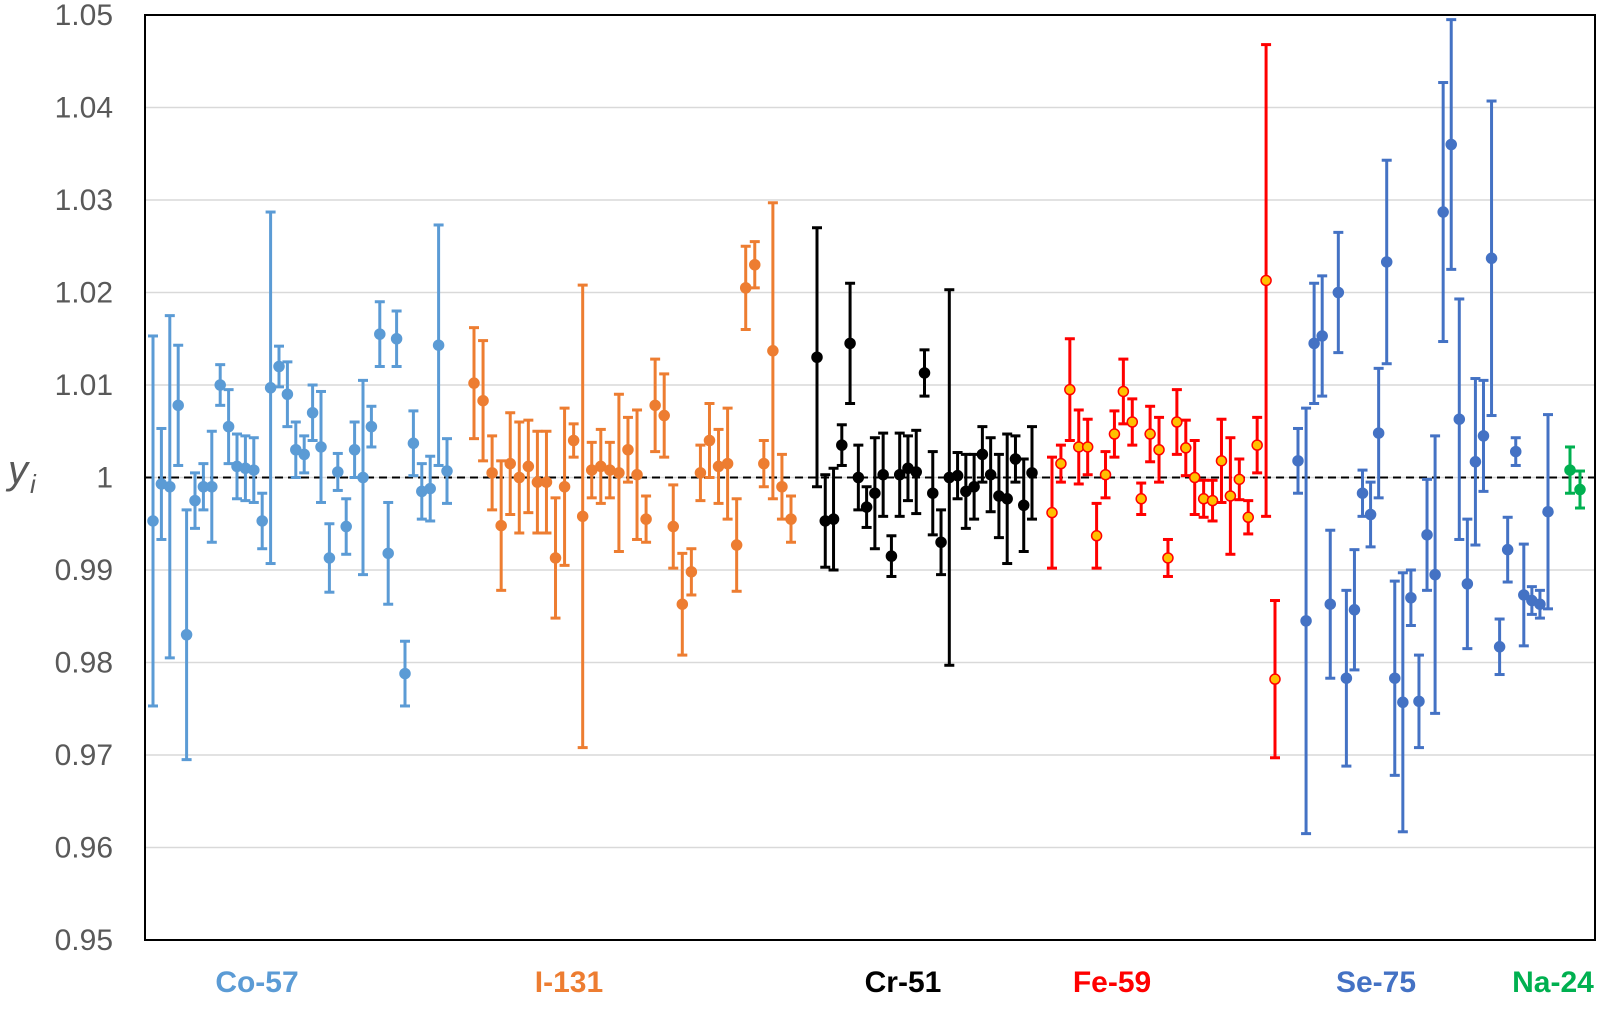  I want to click on y-tick-label: 1, so click(104, 478).